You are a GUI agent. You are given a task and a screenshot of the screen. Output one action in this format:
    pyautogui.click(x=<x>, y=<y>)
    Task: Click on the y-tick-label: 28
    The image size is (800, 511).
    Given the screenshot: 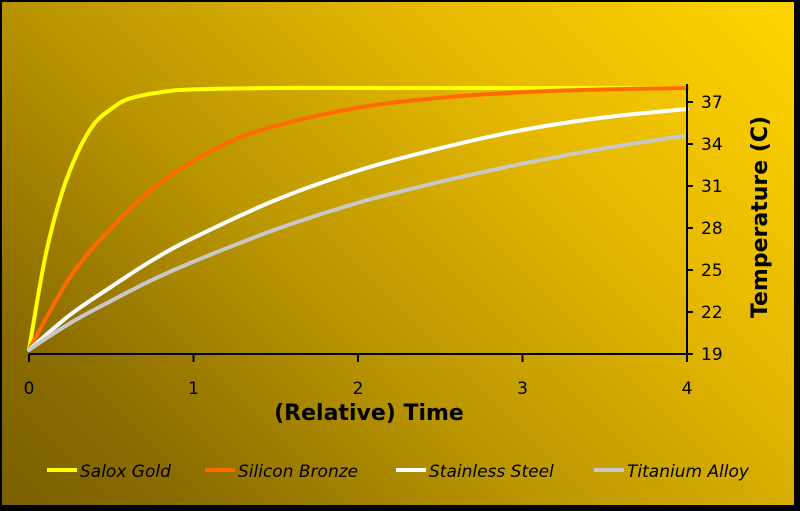 What is the action you would take?
    pyautogui.click(x=712, y=229)
    